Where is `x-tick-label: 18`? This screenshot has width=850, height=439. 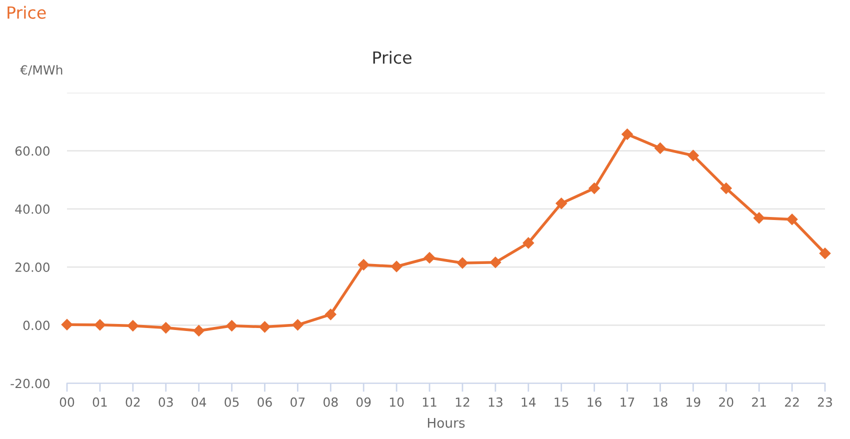
x-tick-label: 18 is located at coordinates (661, 402).